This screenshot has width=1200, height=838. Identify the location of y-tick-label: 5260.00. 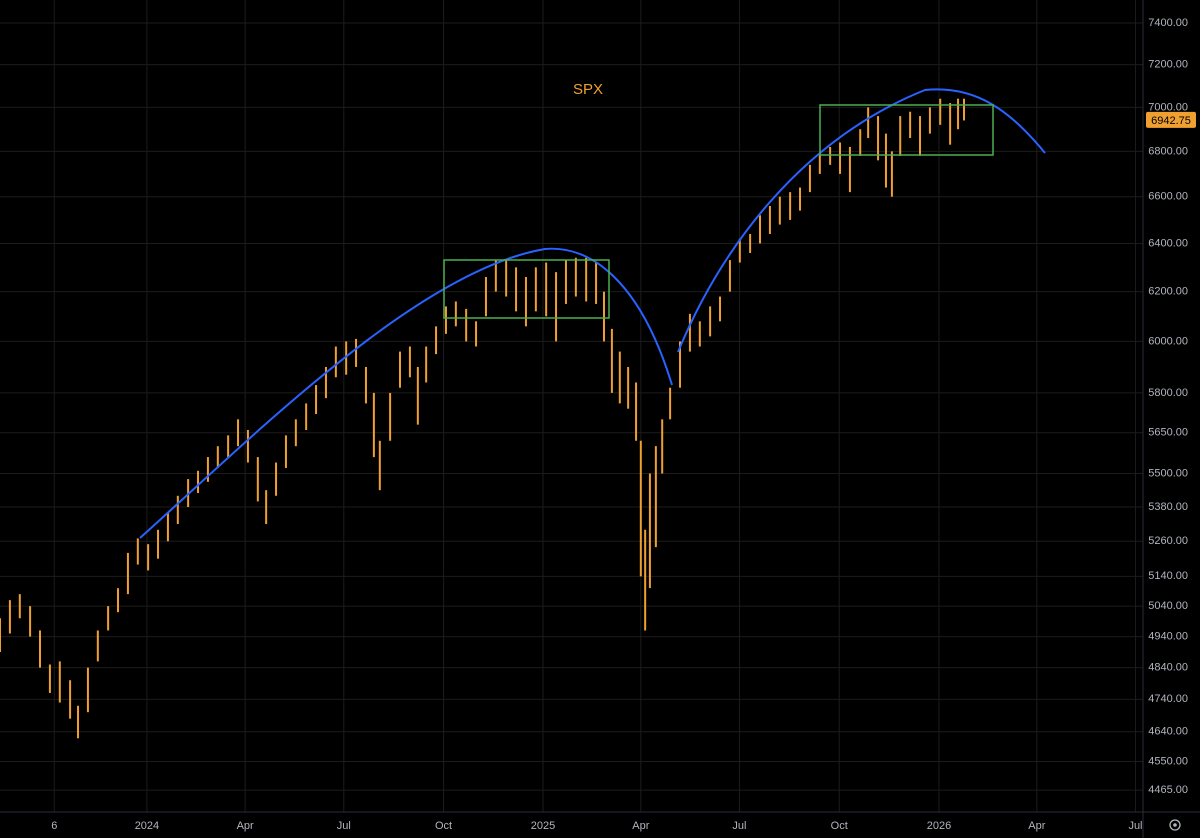
(1168, 541).